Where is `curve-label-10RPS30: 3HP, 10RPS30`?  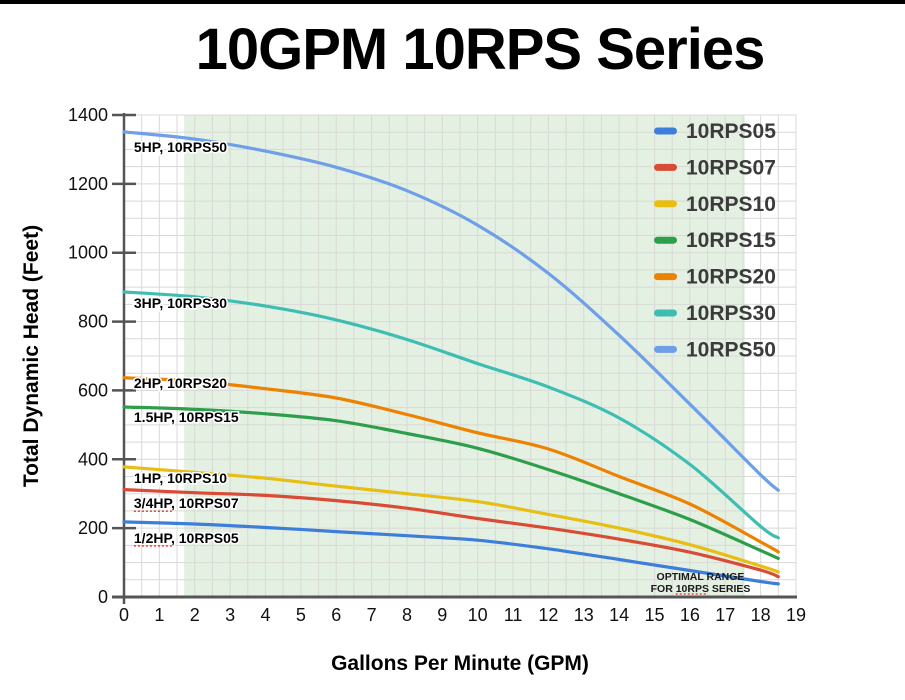 curve-label-10RPS30: 3HP, 10RPS30 is located at coordinates (180, 303).